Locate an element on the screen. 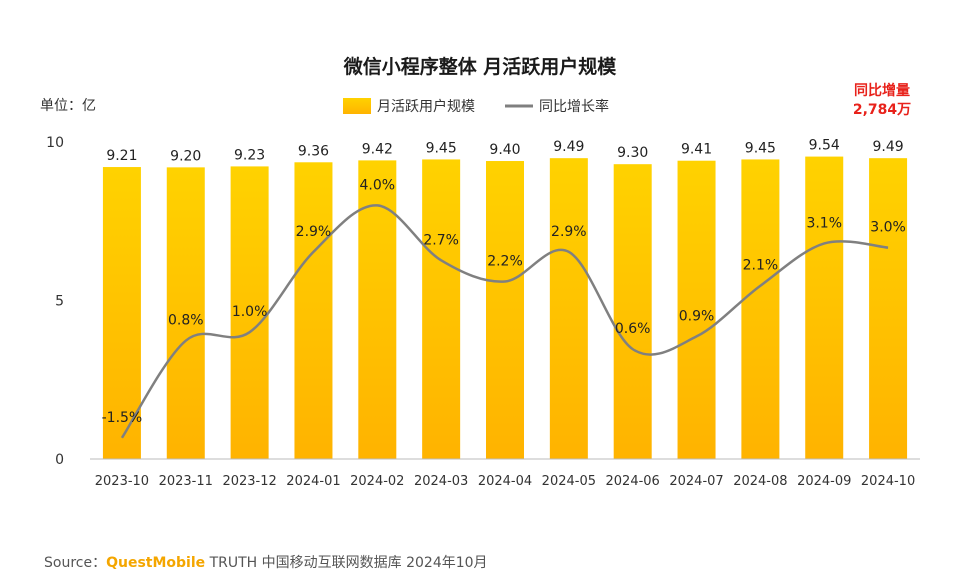 The height and width of the screenshot is (586, 960). x-tick-label: 2024-09 is located at coordinates (824, 481).